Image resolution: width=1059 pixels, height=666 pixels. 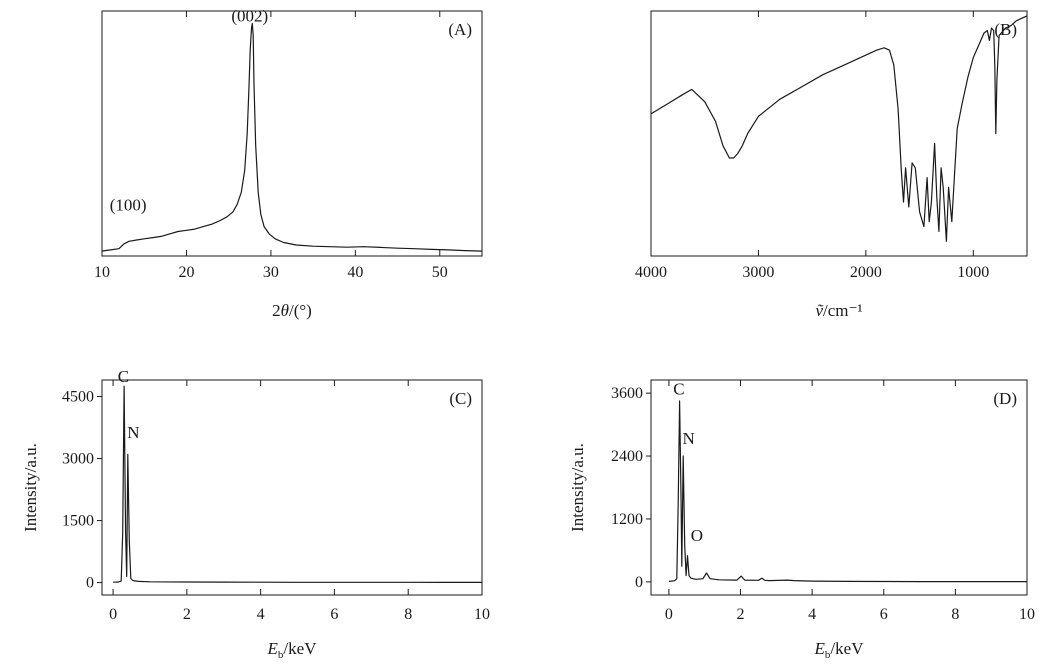 What do you see at coordinates (440, 272) in the screenshot?
I see `x-tick-label: 50` at bounding box center [440, 272].